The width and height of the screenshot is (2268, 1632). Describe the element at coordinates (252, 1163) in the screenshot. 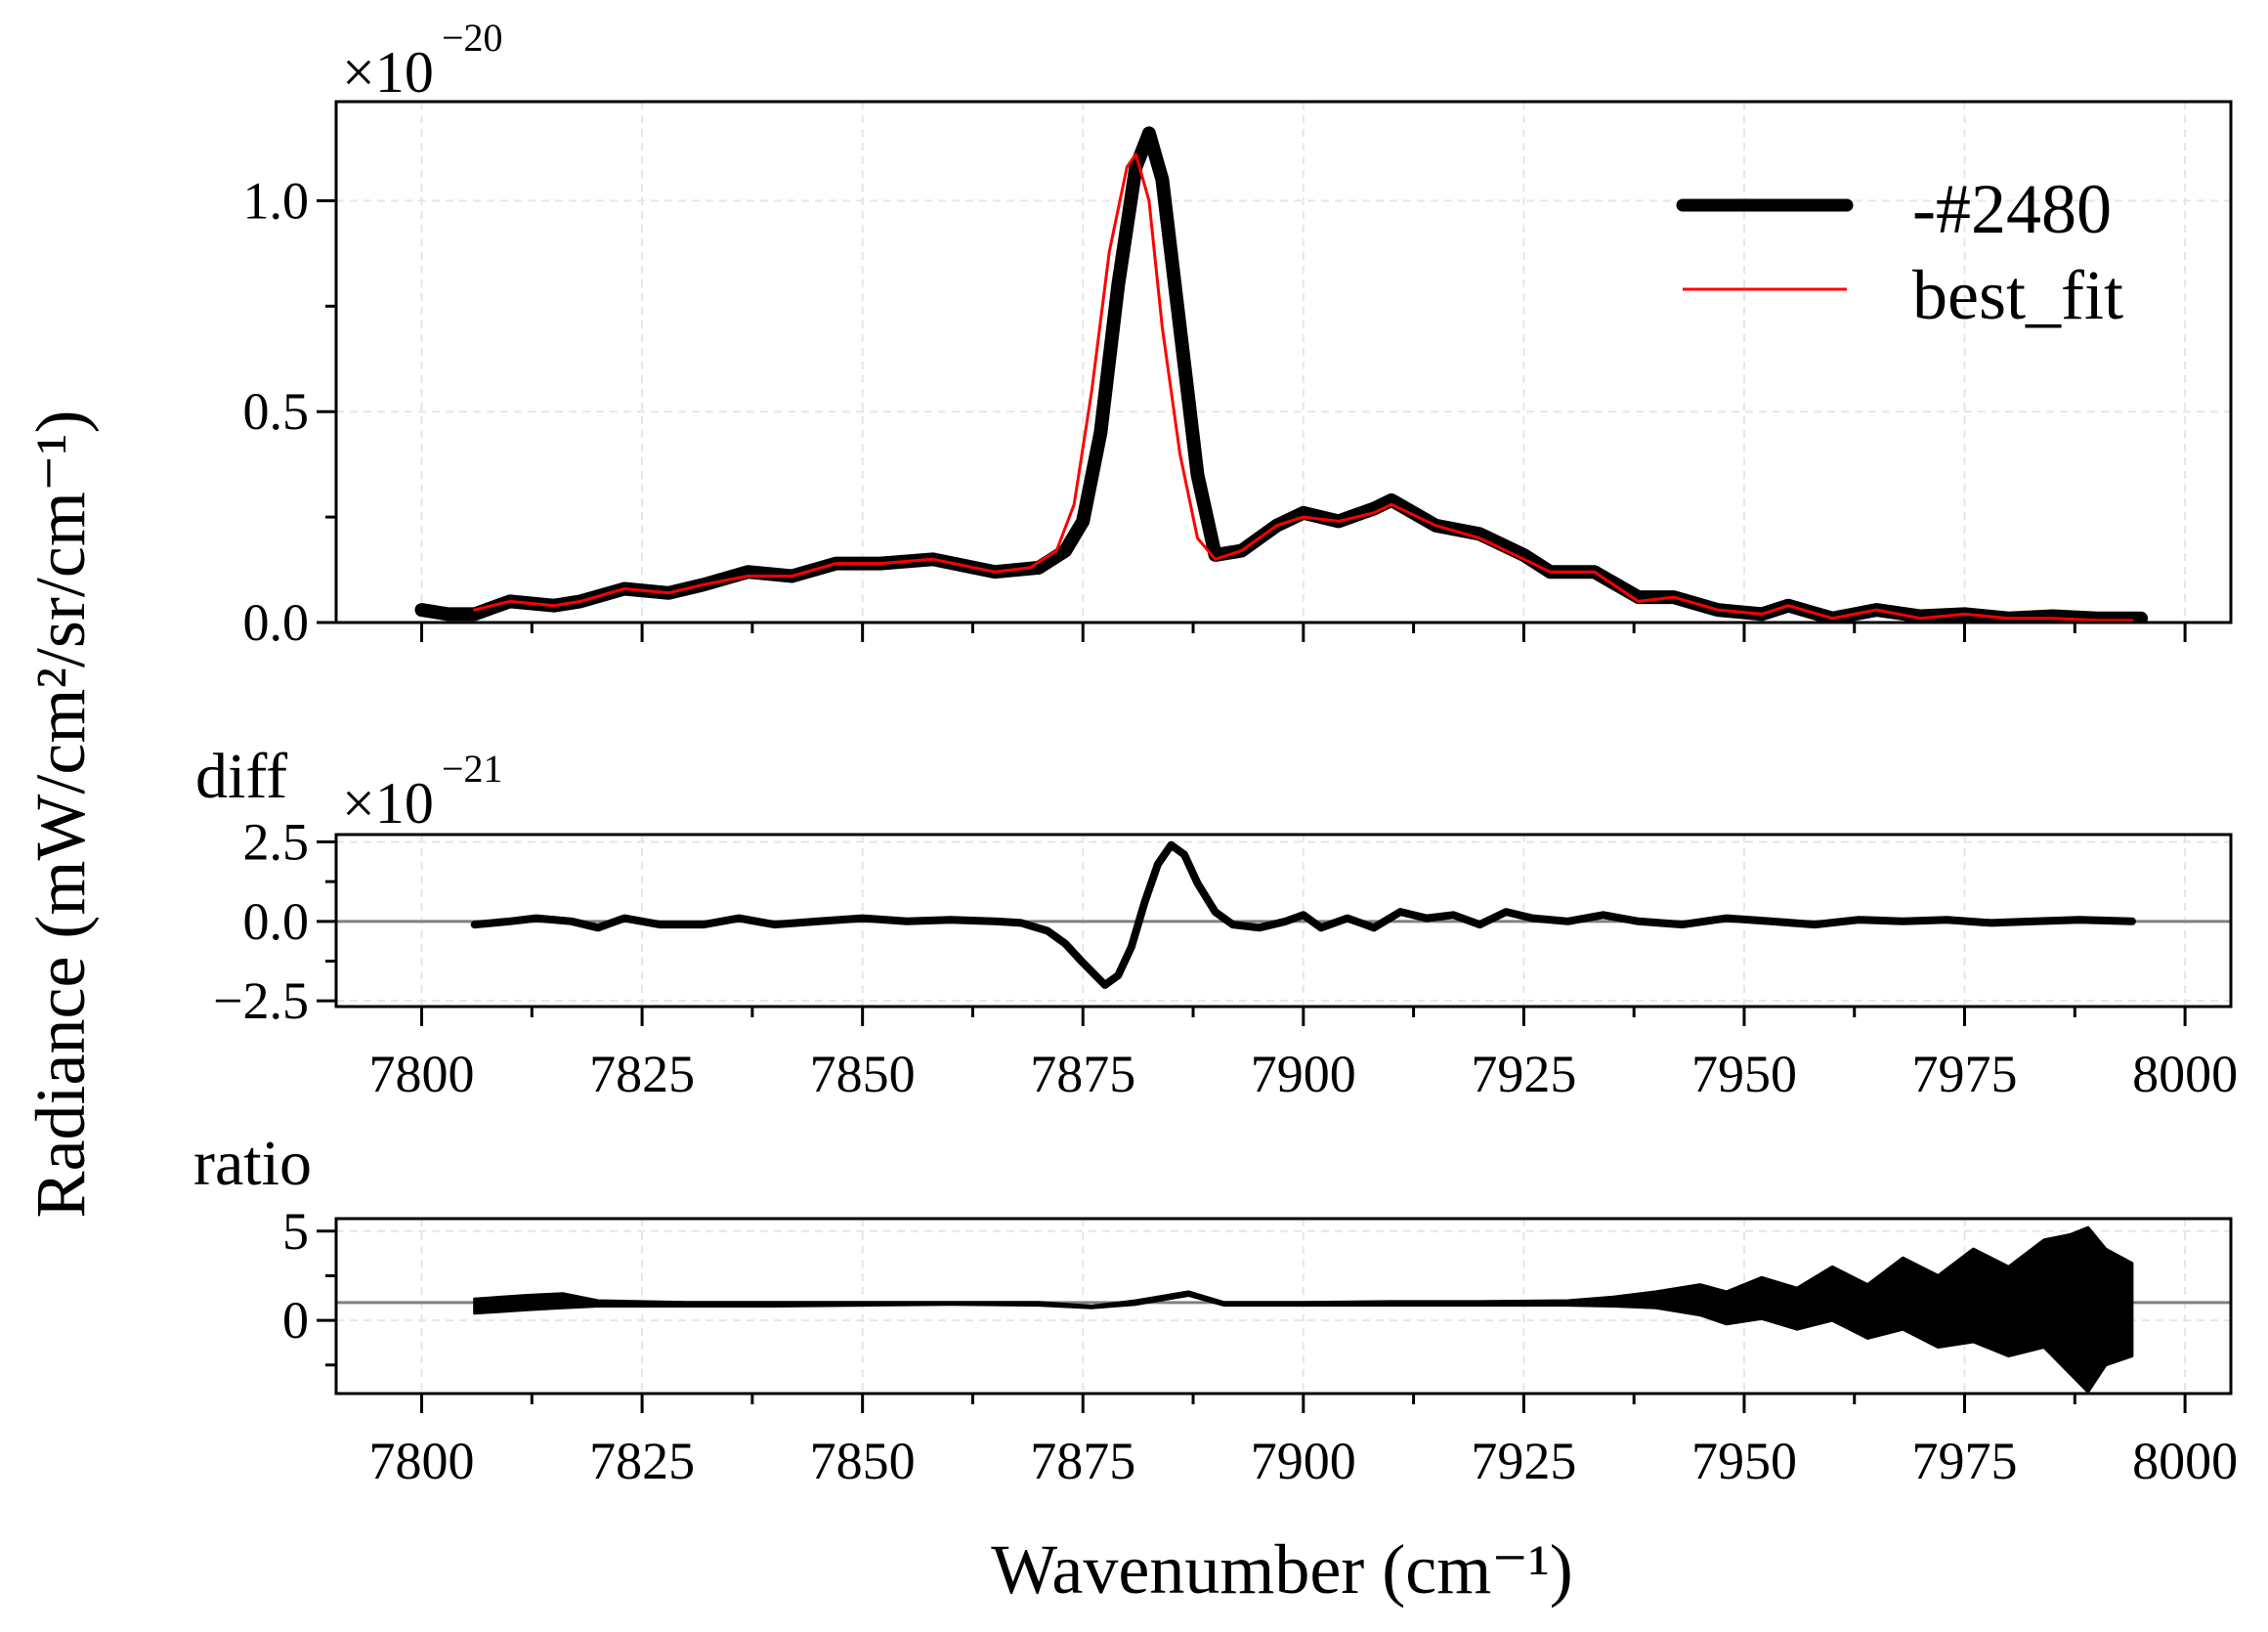

I see `ratio-panel-title: ratio` at that location.